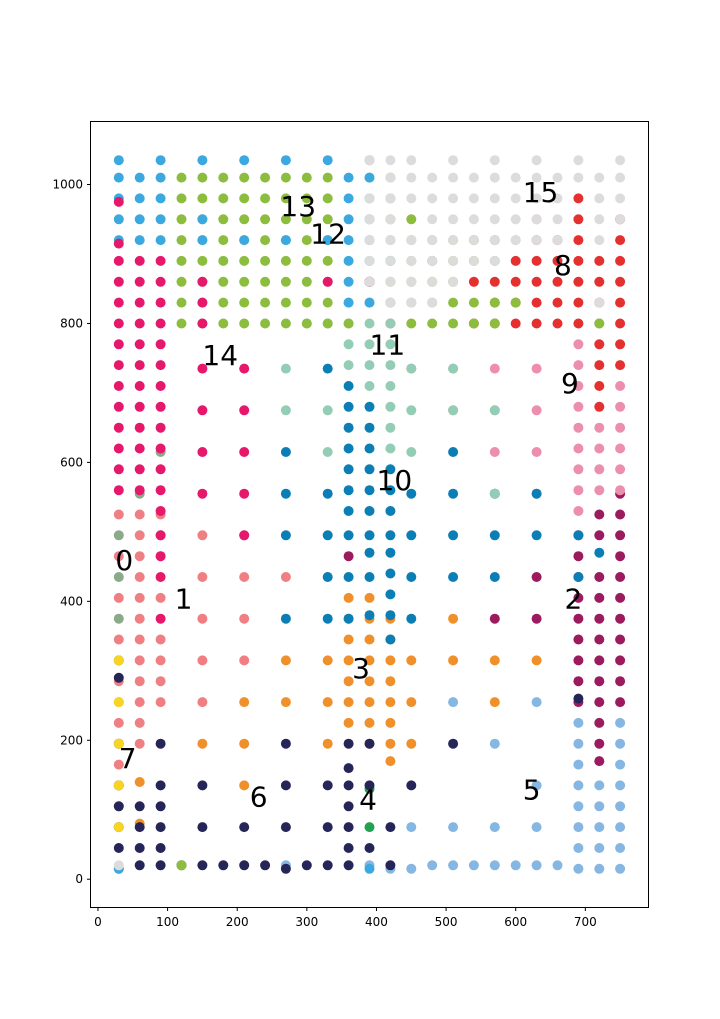 The width and height of the screenshot is (720, 1019). I want to click on x-tick-label: 600, so click(515, 922).